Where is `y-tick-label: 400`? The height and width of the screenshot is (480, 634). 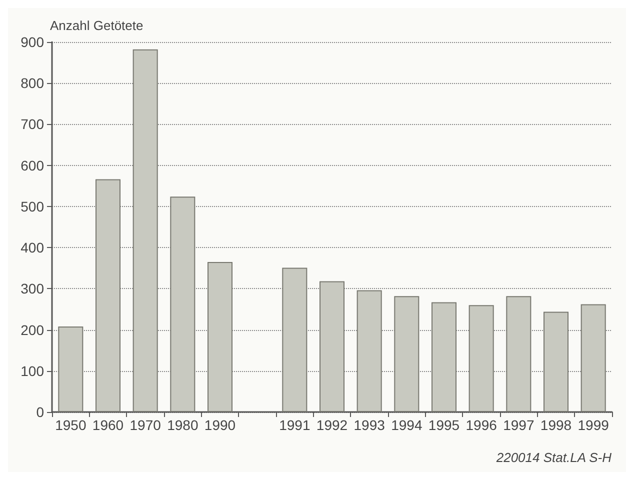 y-tick-label: 400 is located at coordinates (32, 248).